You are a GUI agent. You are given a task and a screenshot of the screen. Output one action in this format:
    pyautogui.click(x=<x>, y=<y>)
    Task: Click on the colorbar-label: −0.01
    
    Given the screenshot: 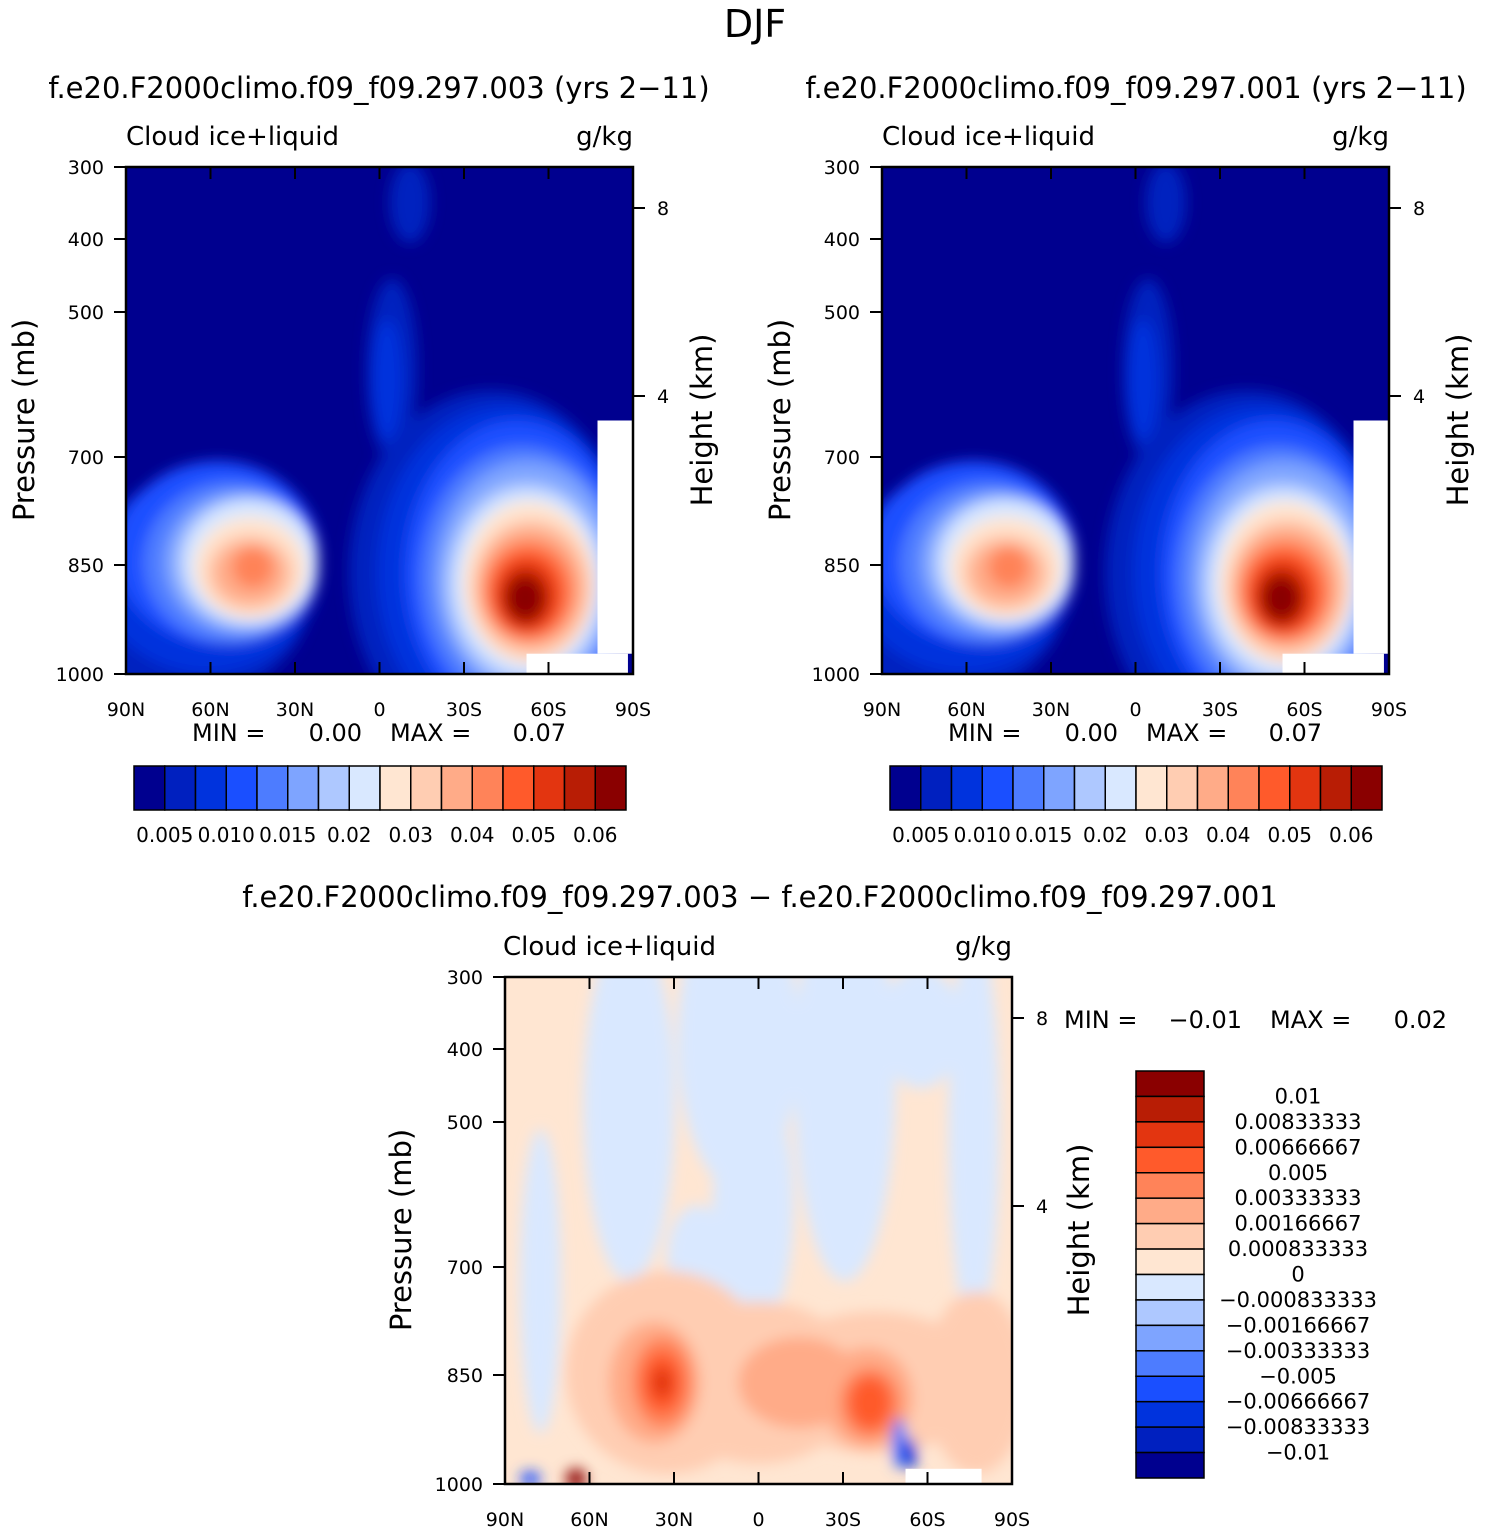 What is the action you would take?
    pyautogui.click(x=1298, y=1453)
    